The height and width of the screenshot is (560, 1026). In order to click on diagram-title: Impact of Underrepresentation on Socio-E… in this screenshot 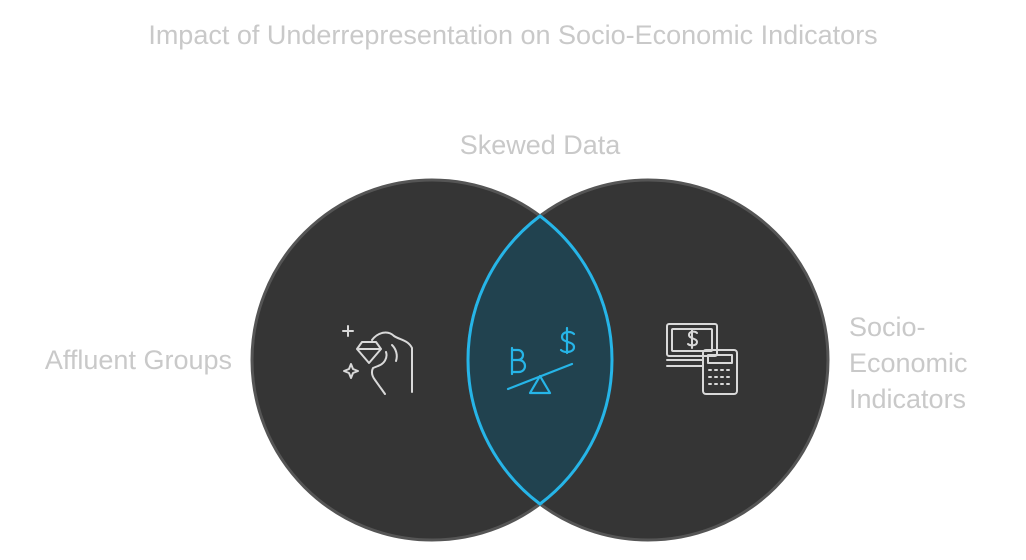, I will do `click(513, 35)`.